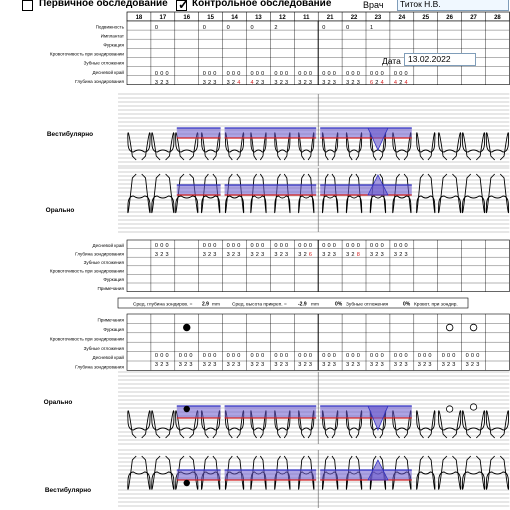 The width and height of the screenshot is (510, 510). What do you see at coordinates (473, 407) in the screenshot?
I see `furcation-ring` at bounding box center [473, 407].